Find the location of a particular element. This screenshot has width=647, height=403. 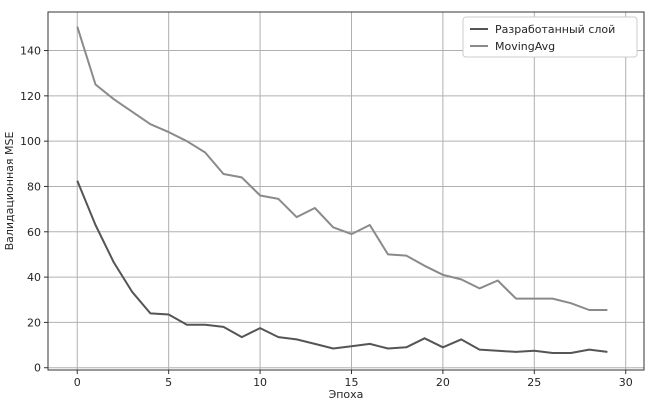

x-tick-label: 20 is located at coordinates (443, 382).